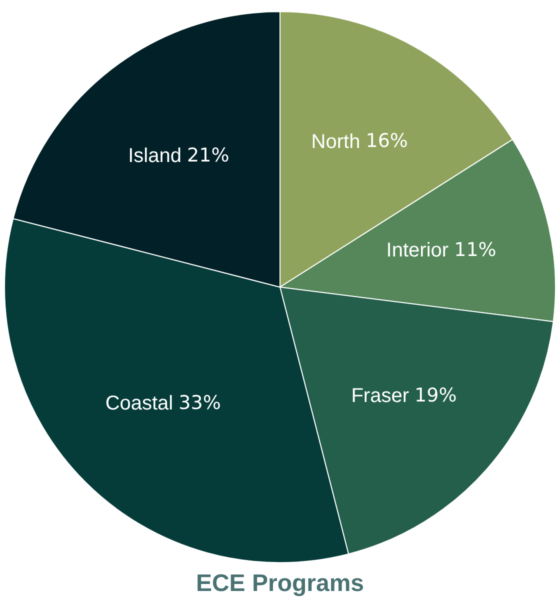 This screenshot has height=605, width=560. I want to click on data-label: 33%, so click(199, 403).